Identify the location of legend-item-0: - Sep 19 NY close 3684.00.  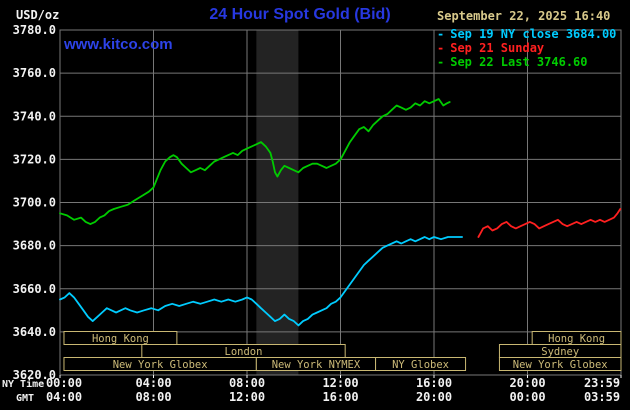
(526, 34).